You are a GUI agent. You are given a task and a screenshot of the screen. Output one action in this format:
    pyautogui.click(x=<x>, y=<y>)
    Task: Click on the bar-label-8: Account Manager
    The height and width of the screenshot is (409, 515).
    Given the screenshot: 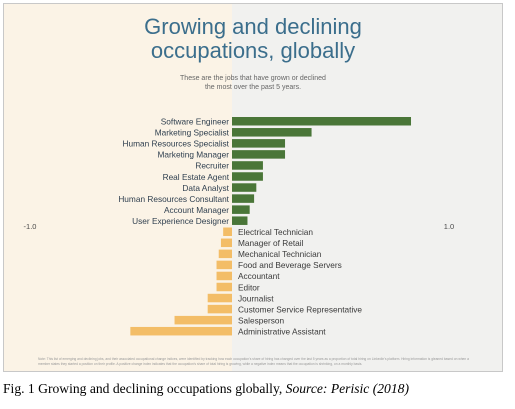 What is the action you would take?
    pyautogui.click(x=196, y=210)
    